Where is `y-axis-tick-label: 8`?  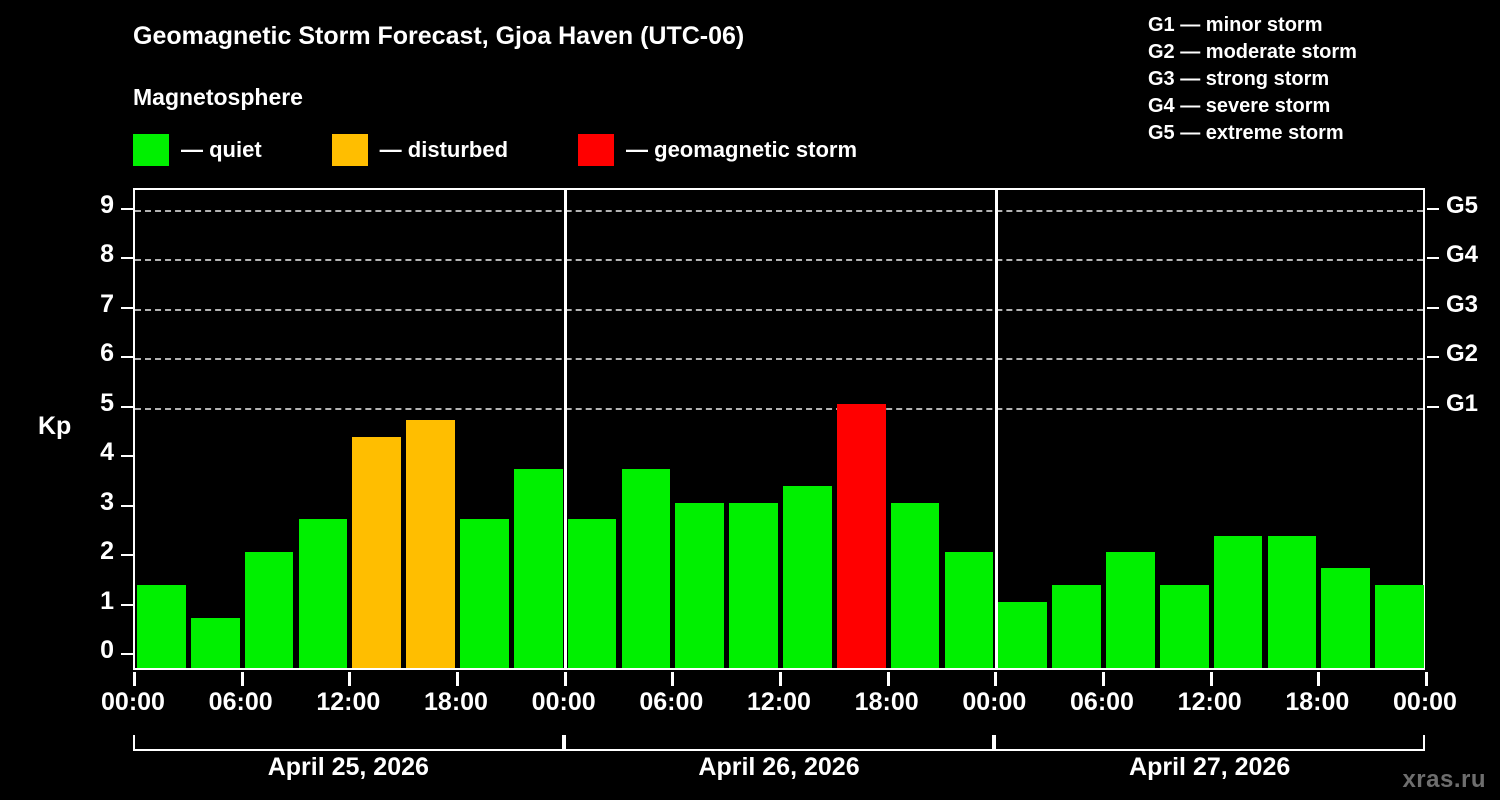 y-axis-tick-label: 8 is located at coordinates (107, 254).